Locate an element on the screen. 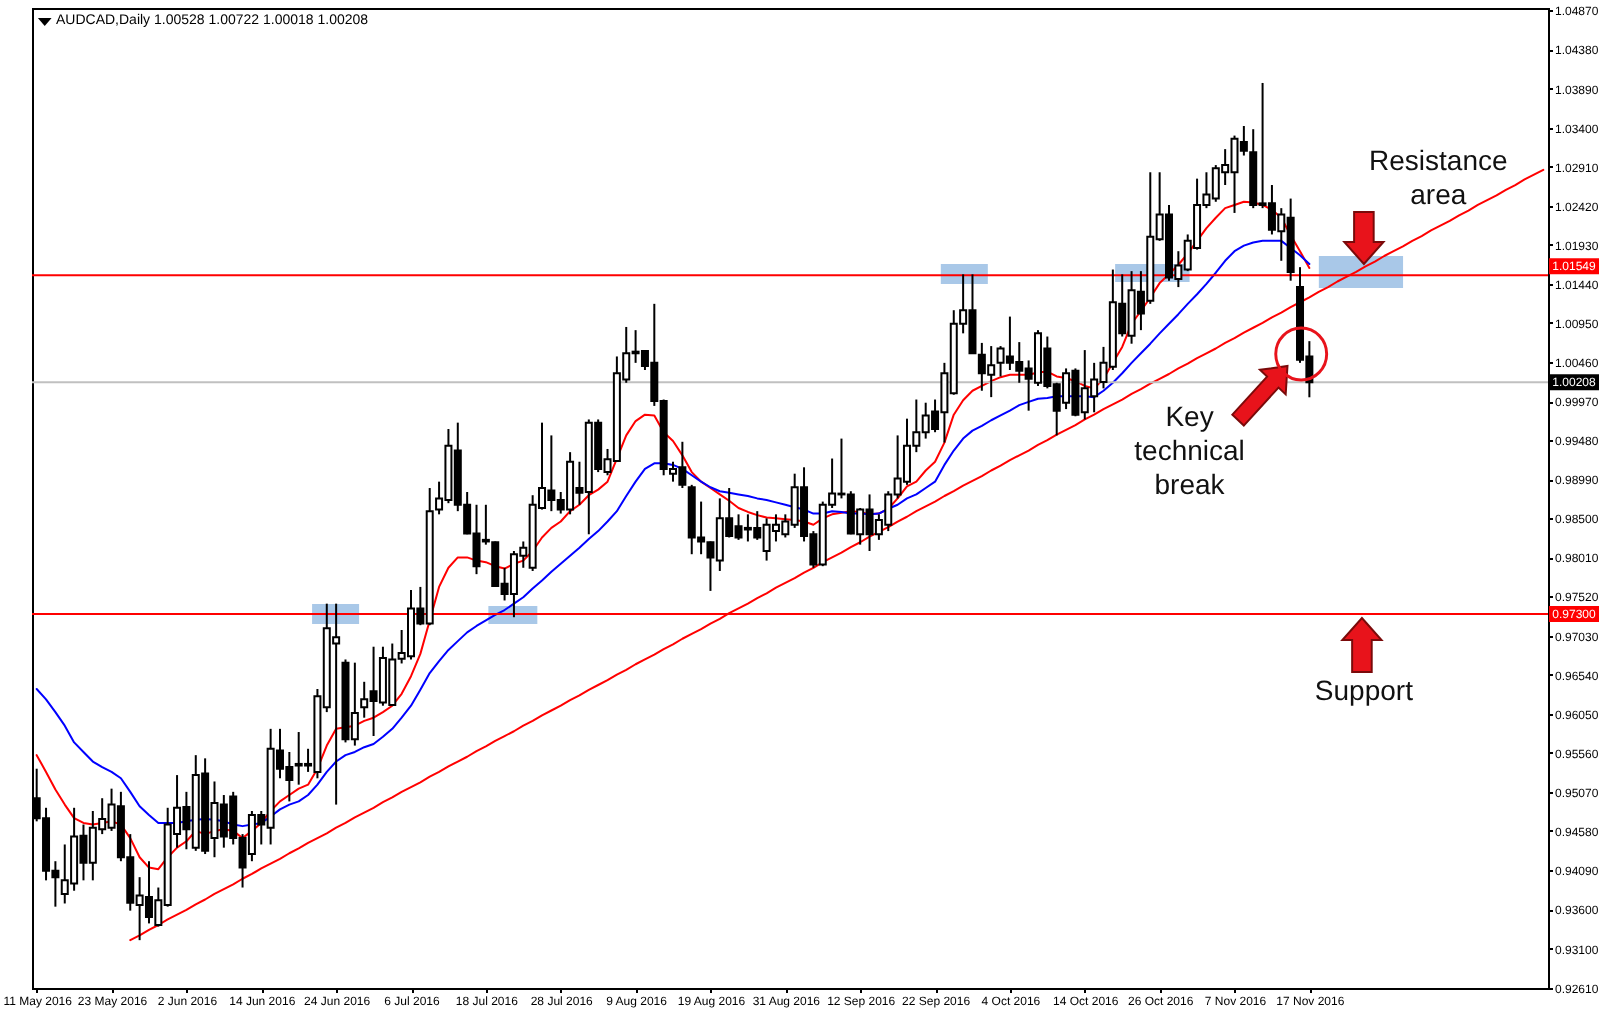 The image size is (1600, 1020). annotation: Support is located at coordinates (1364, 690).